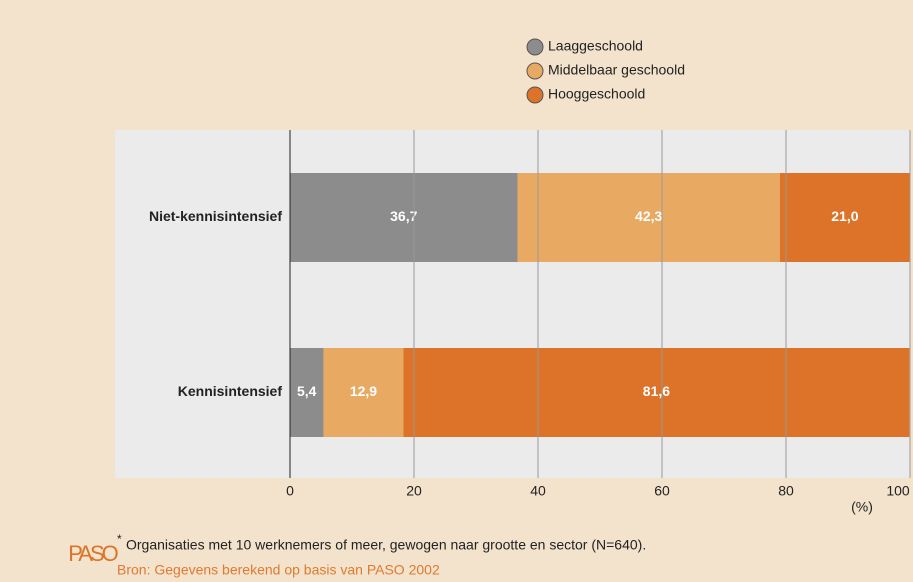 The height and width of the screenshot is (582, 913). Describe the element at coordinates (215, 216) in the screenshot. I see `y-tick-label: Niet-kennisintensief` at that location.